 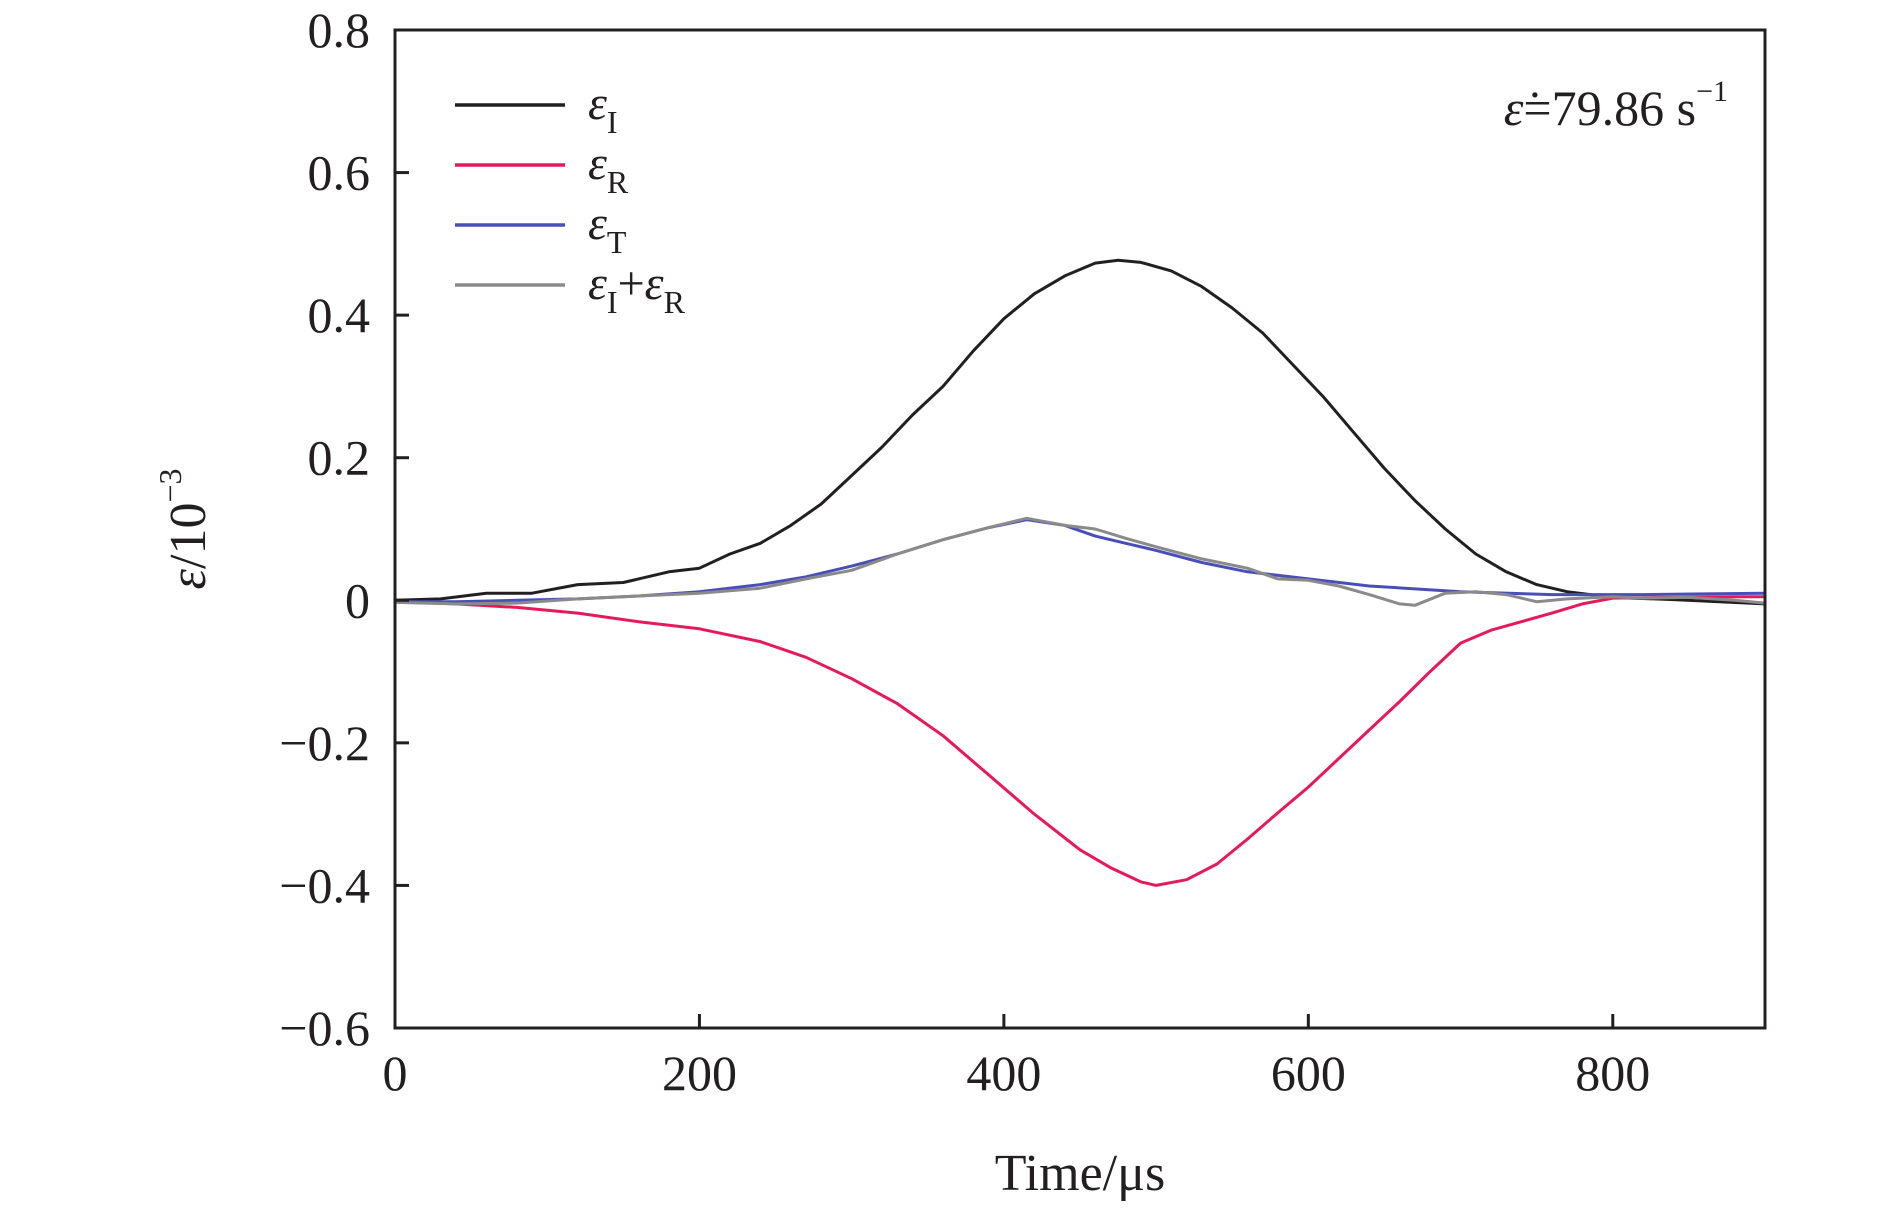 I want to click on x-tick-label: 800, so click(x=1612, y=1073).